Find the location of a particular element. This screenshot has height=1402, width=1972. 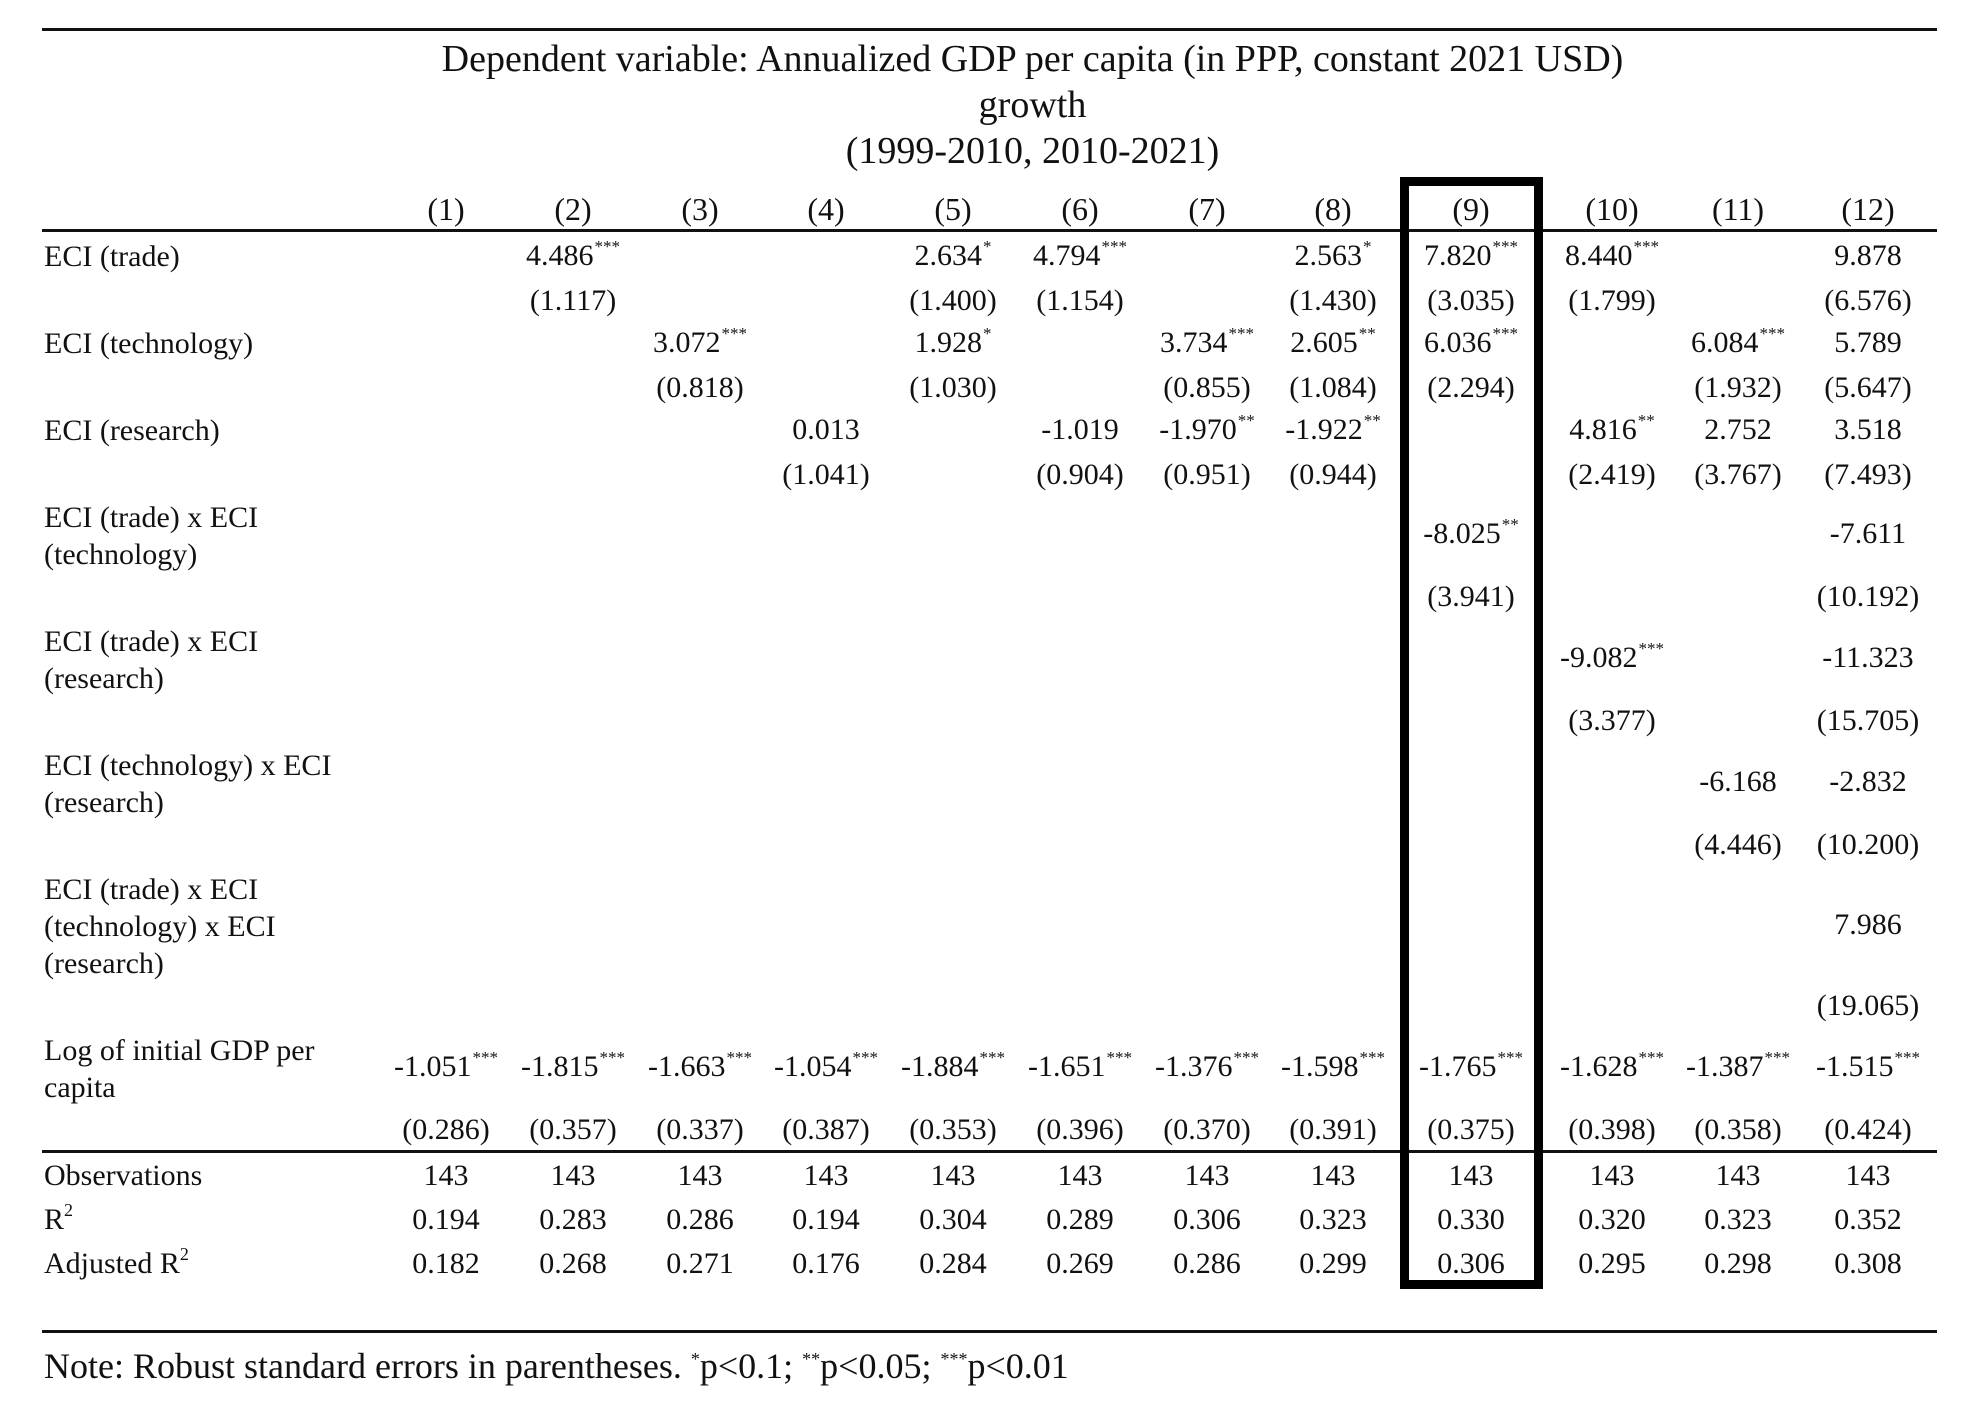

row-label-eci-technology: ECI (technology) is located at coordinates (149, 343).